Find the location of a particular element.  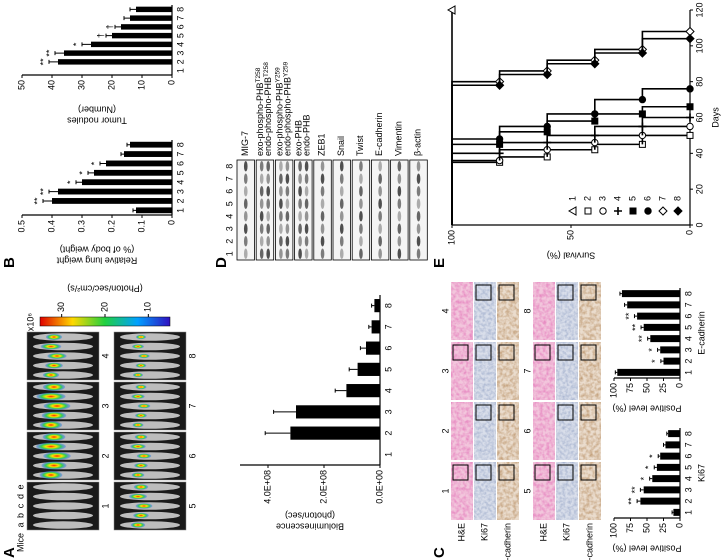

survival-step is located at coordinates (618, 54).